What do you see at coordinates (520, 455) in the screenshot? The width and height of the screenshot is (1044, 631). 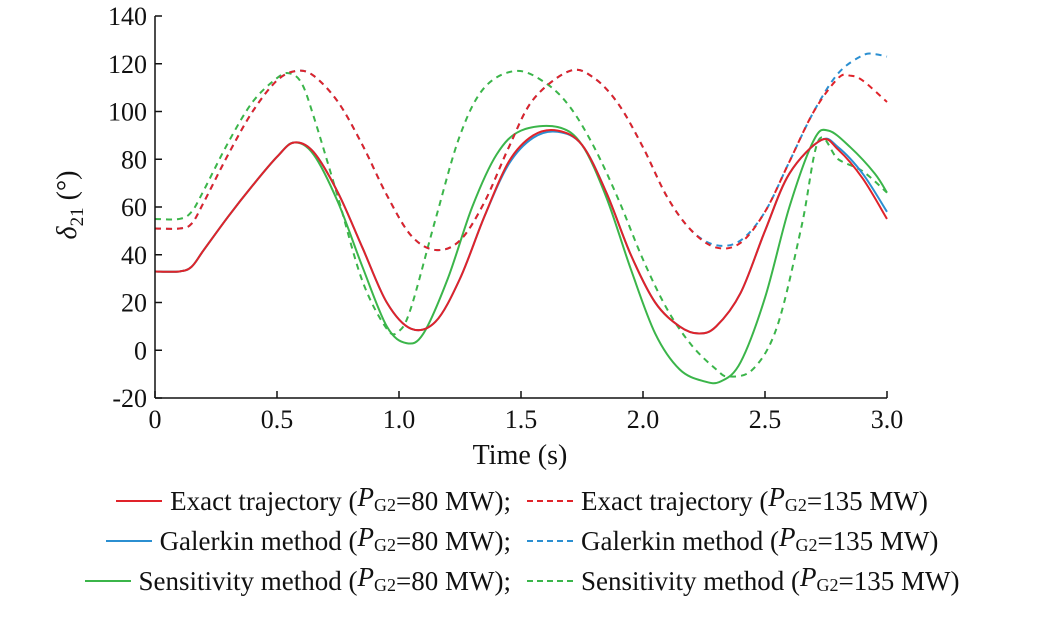 I see `x-axis-label: Time (s)` at bounding box center [520, 455].